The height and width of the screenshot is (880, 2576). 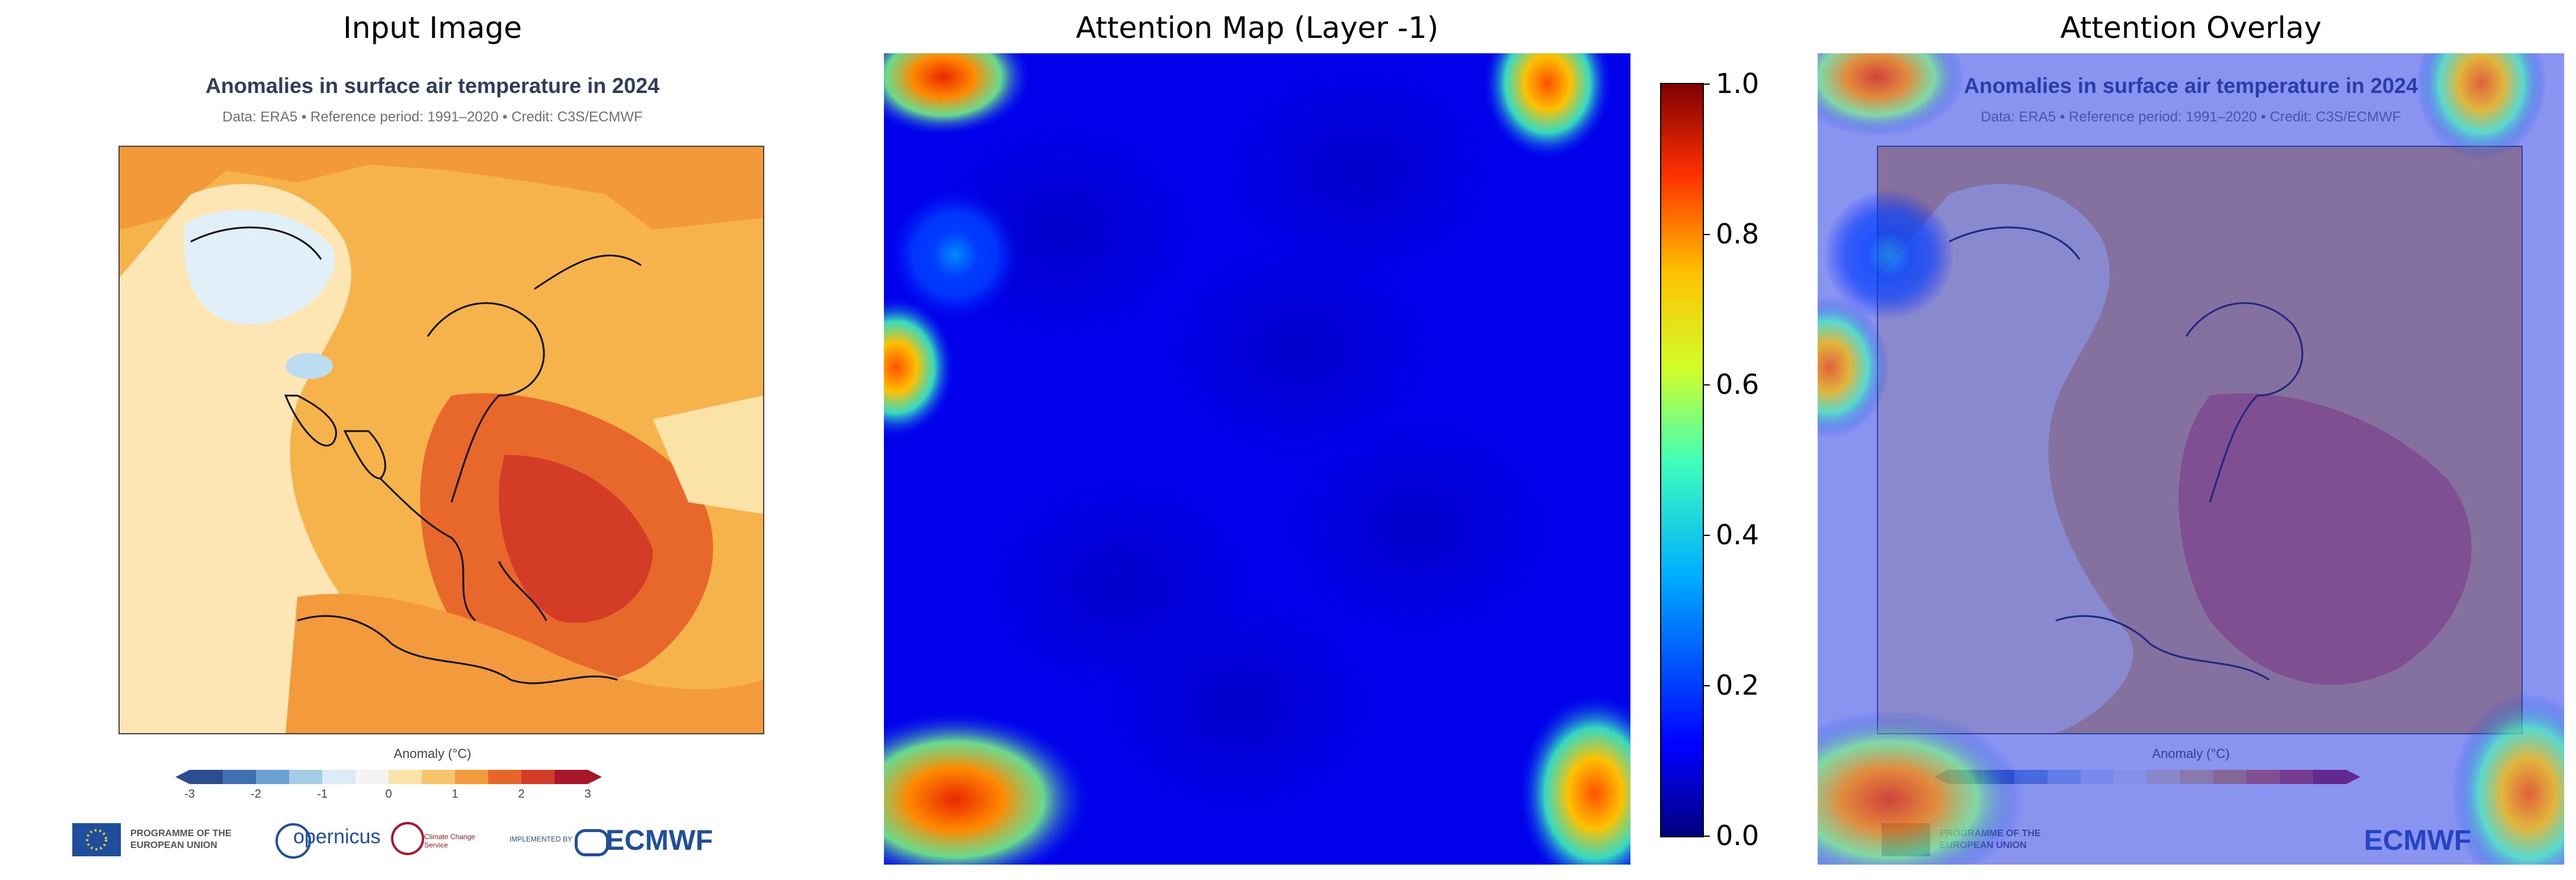 What do you see at coordinates (659, 841) in the screenshot?
I see `ecmwf-label: ECMWF` at bounding box center [659, 841].